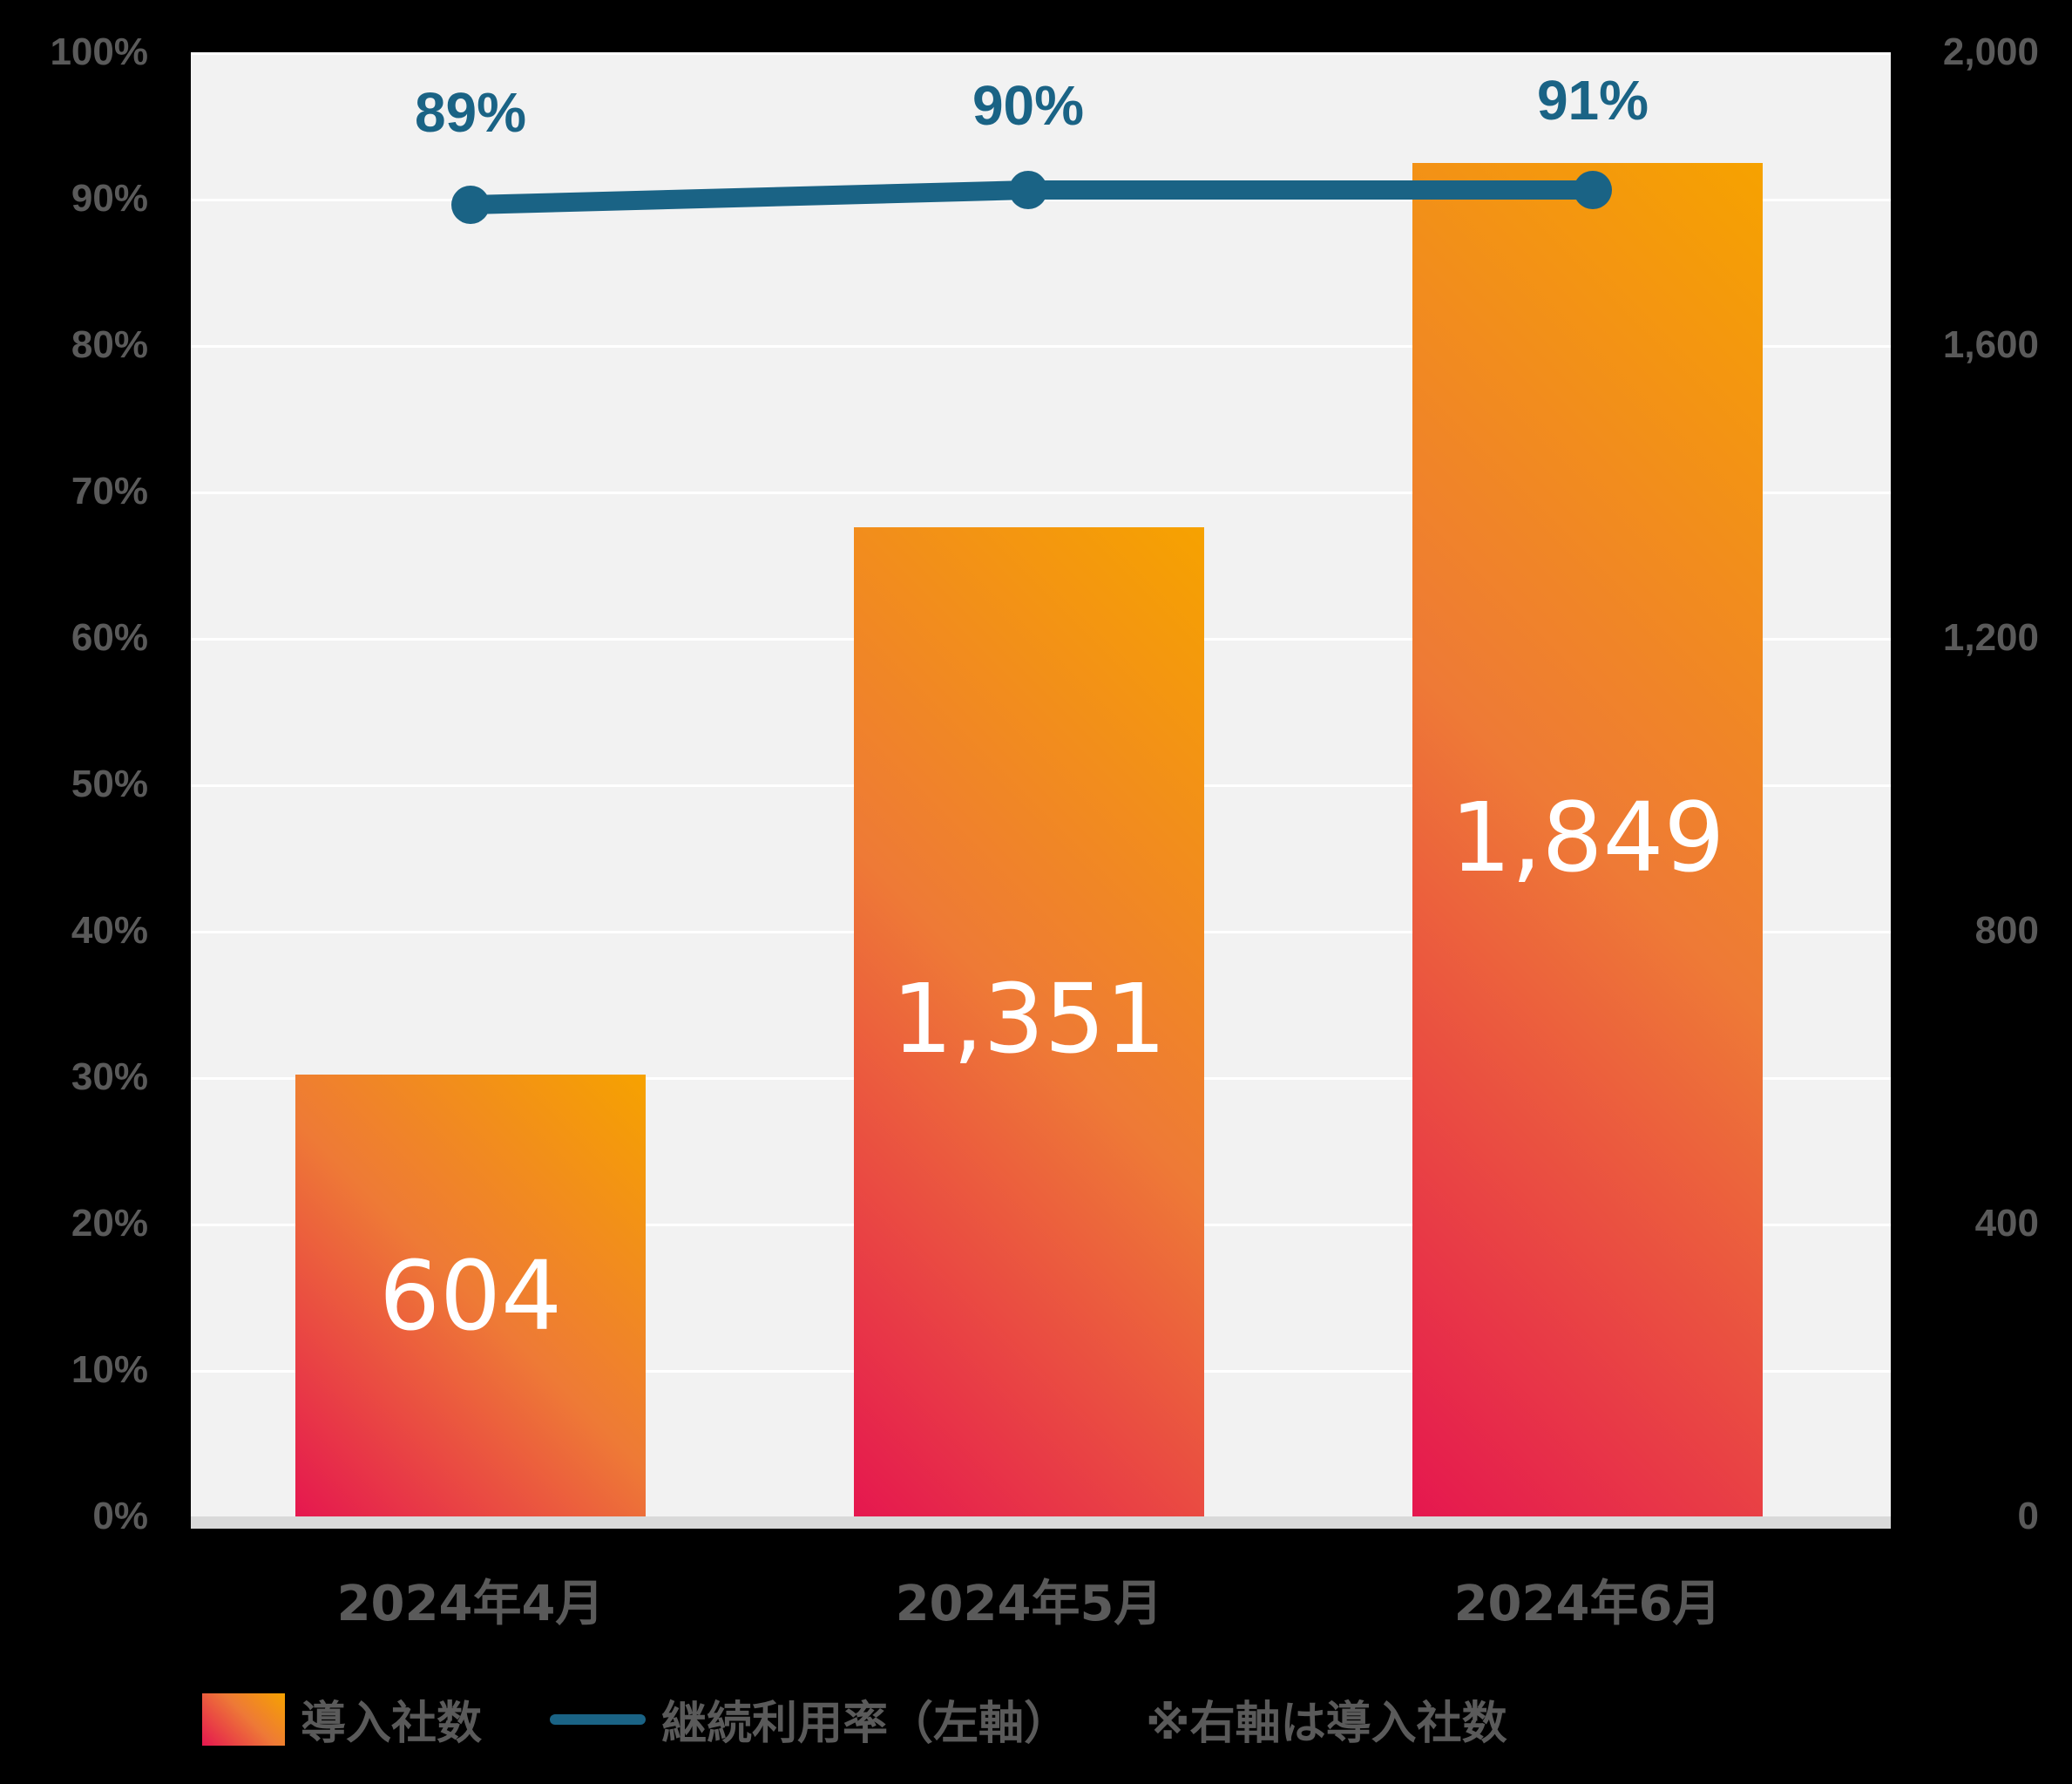  Describe the element at coordinates (1990, 52) in the screenshot. I see `right-axis-tick: 2,000` at that location.